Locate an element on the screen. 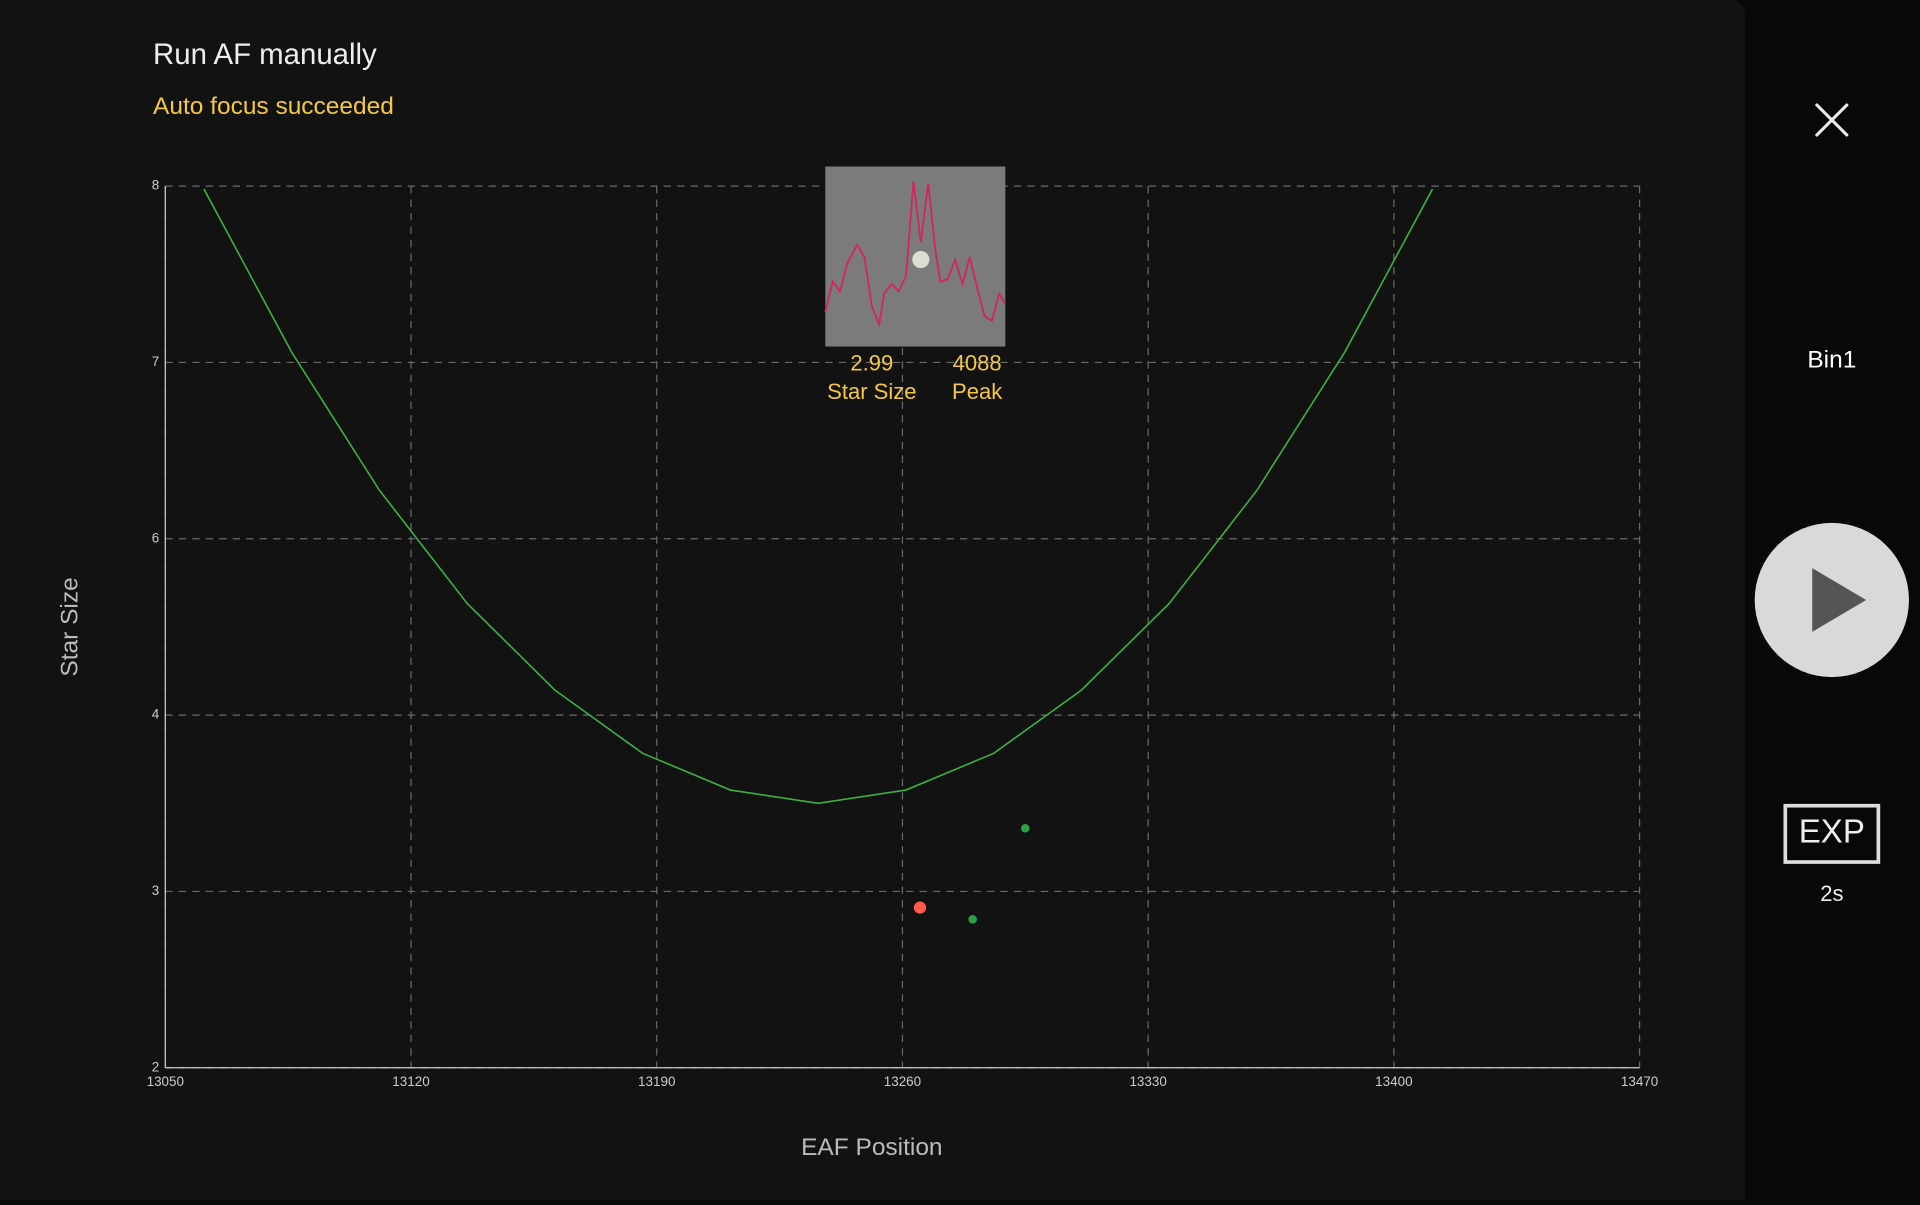 The width and height of the screenshot is (1920, 1205). y-tick-label: 6 is located at coordinates (155, 537).